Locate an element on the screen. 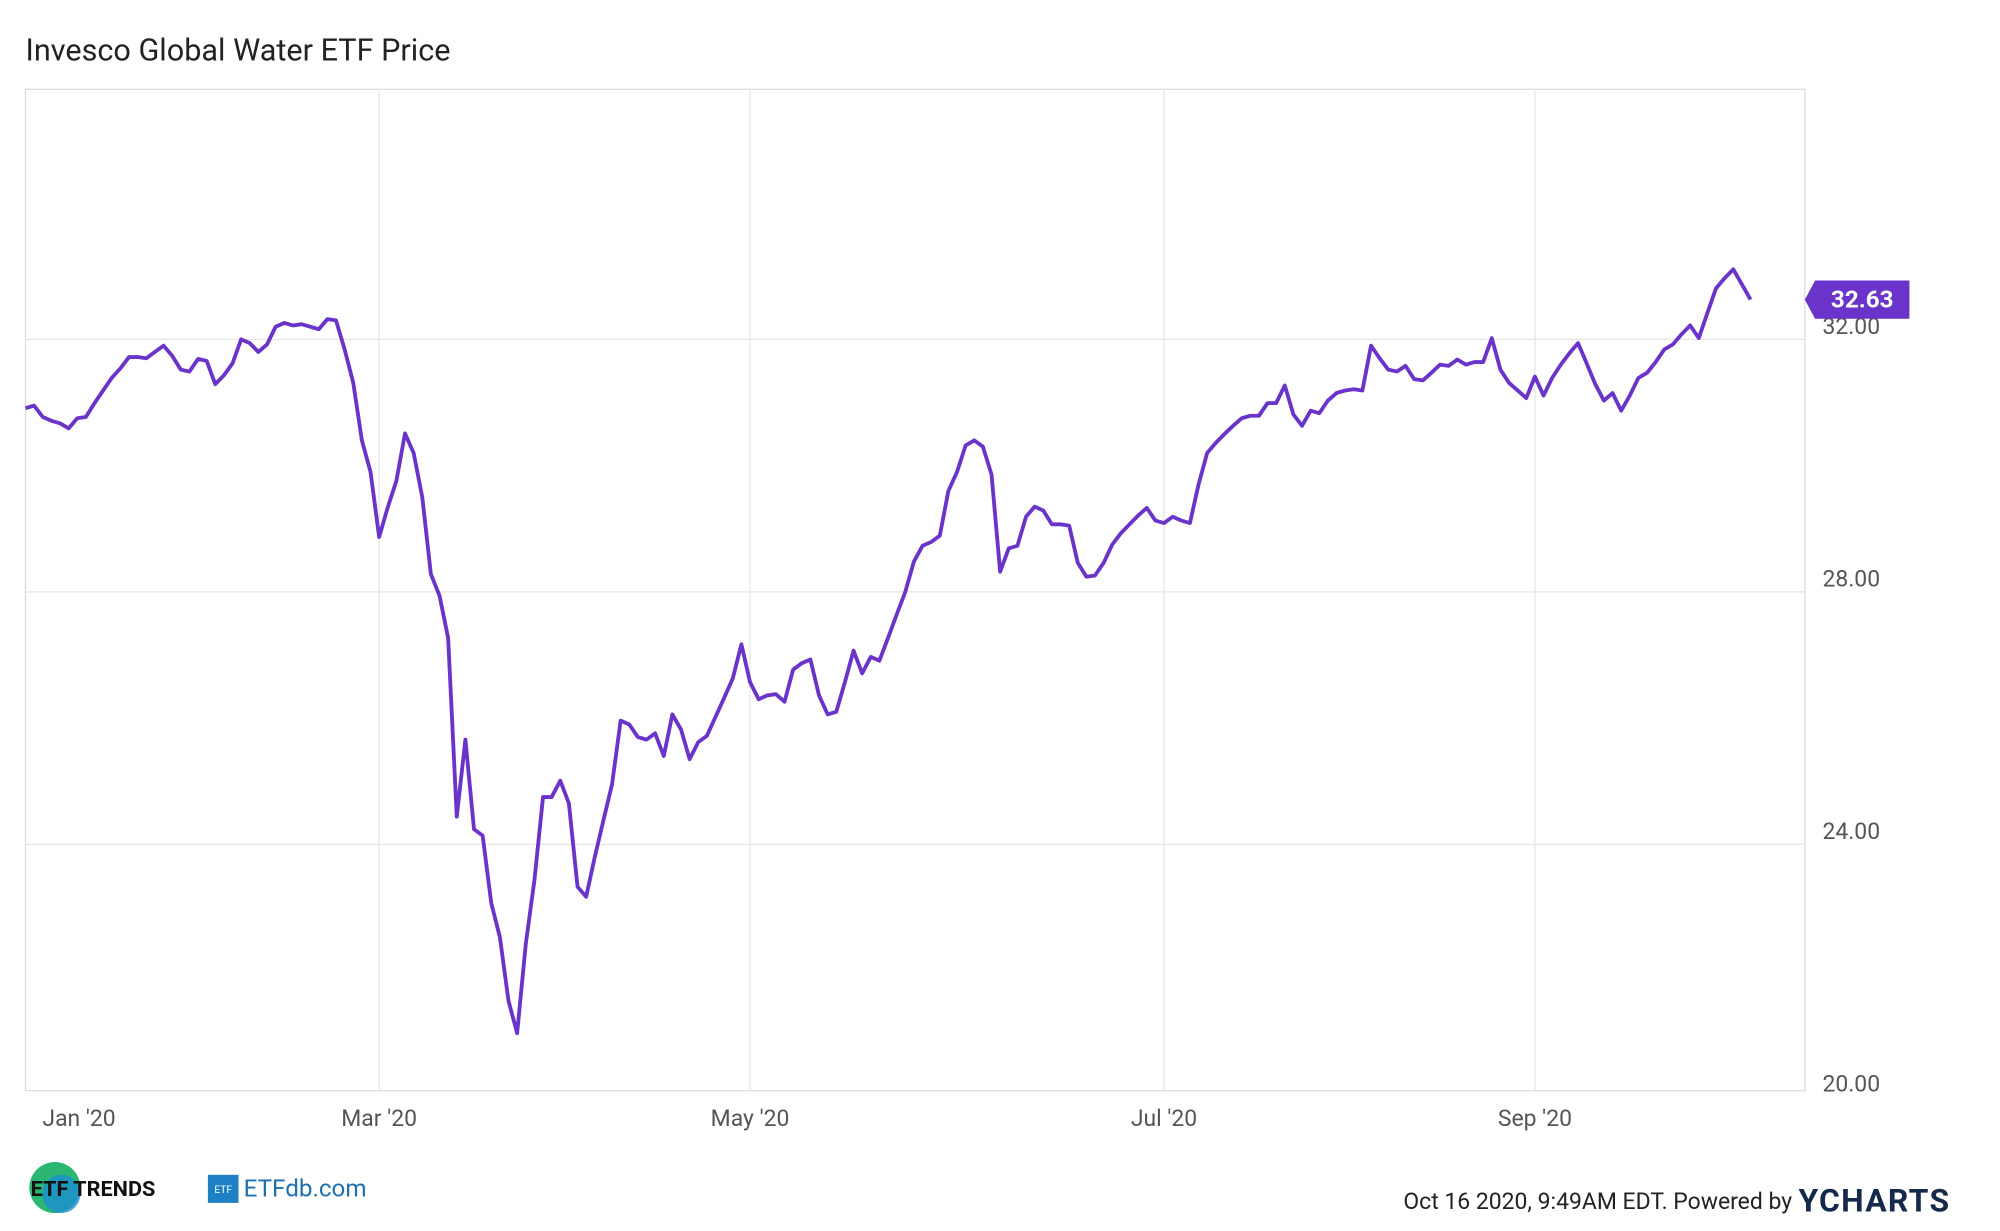 The width and height of the screenshot is (2000, 1231). x-tick-label: May '20 is located at coordinates (750, 1118).